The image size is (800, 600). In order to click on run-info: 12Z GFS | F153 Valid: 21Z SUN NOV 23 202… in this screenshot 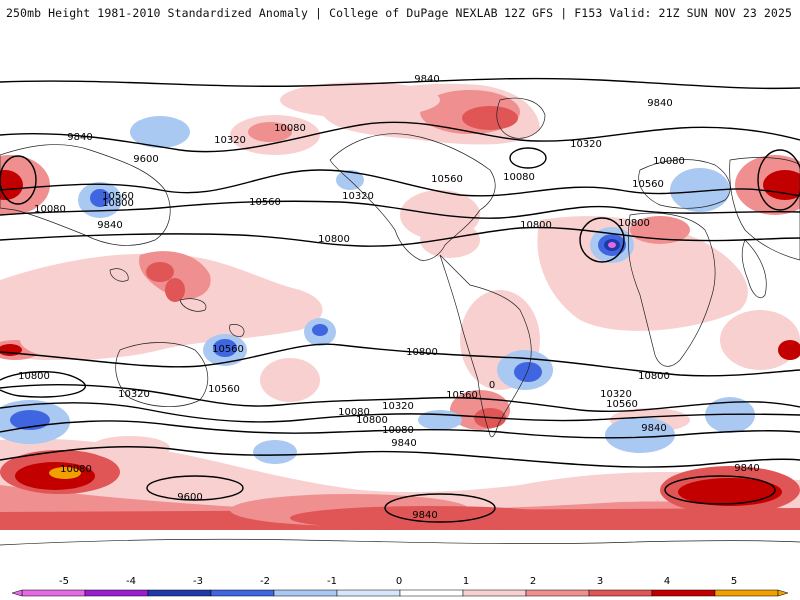, I will do `click(648, 13)`.